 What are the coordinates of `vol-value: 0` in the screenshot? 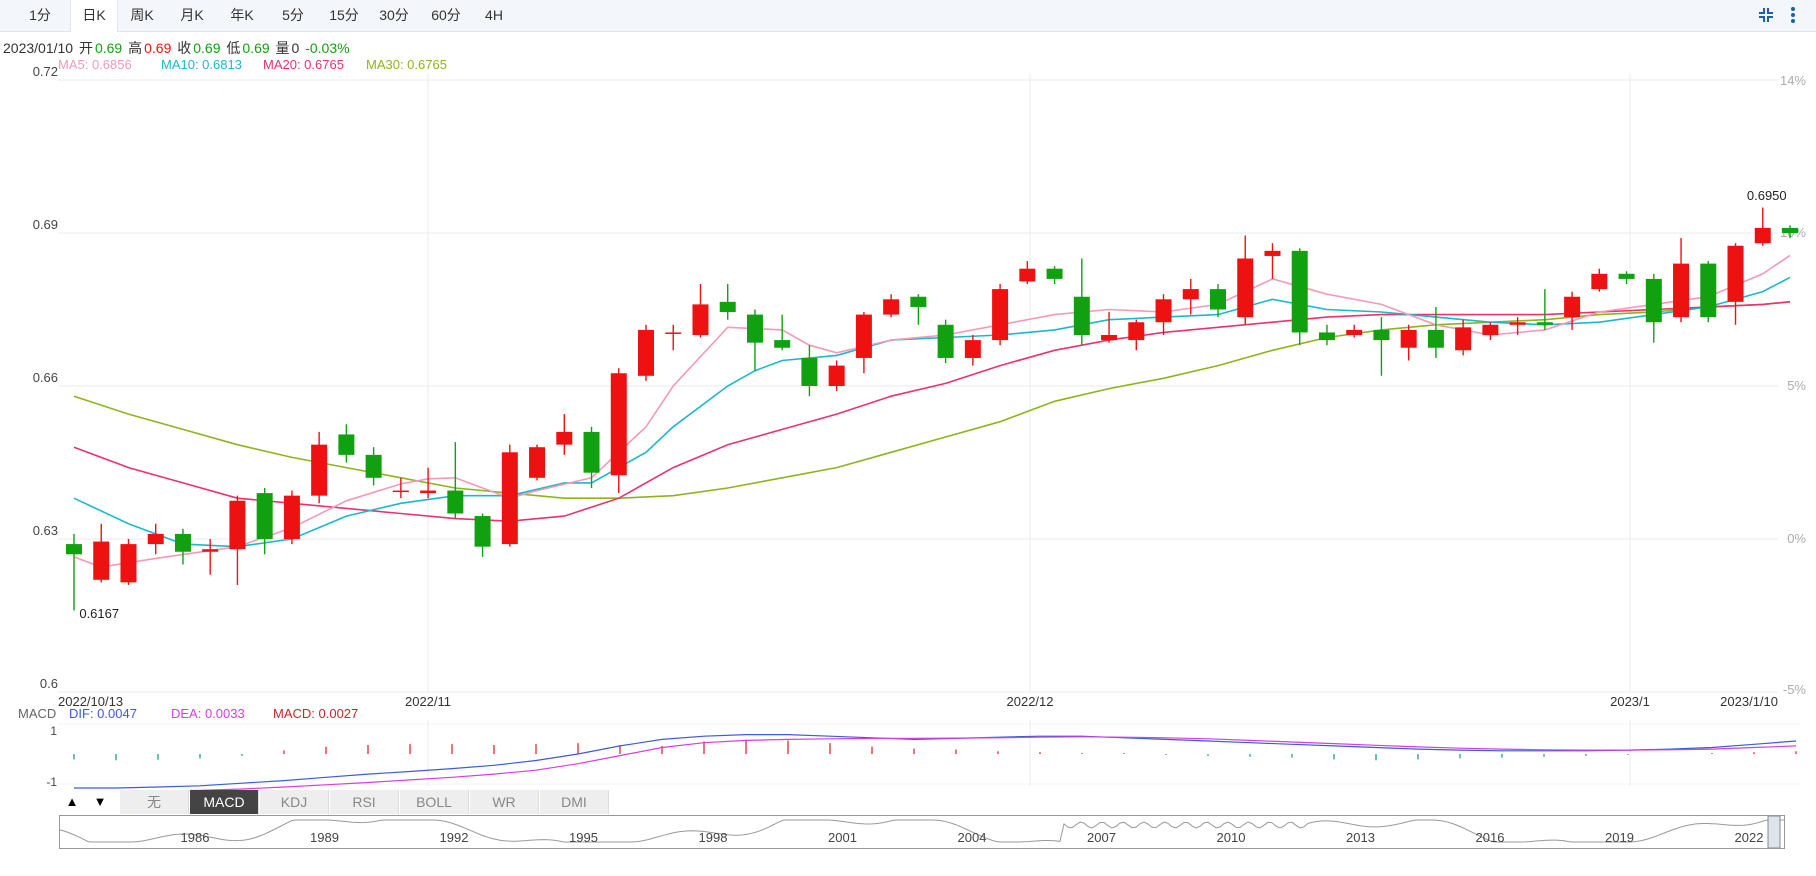 It's located at (295, 48).